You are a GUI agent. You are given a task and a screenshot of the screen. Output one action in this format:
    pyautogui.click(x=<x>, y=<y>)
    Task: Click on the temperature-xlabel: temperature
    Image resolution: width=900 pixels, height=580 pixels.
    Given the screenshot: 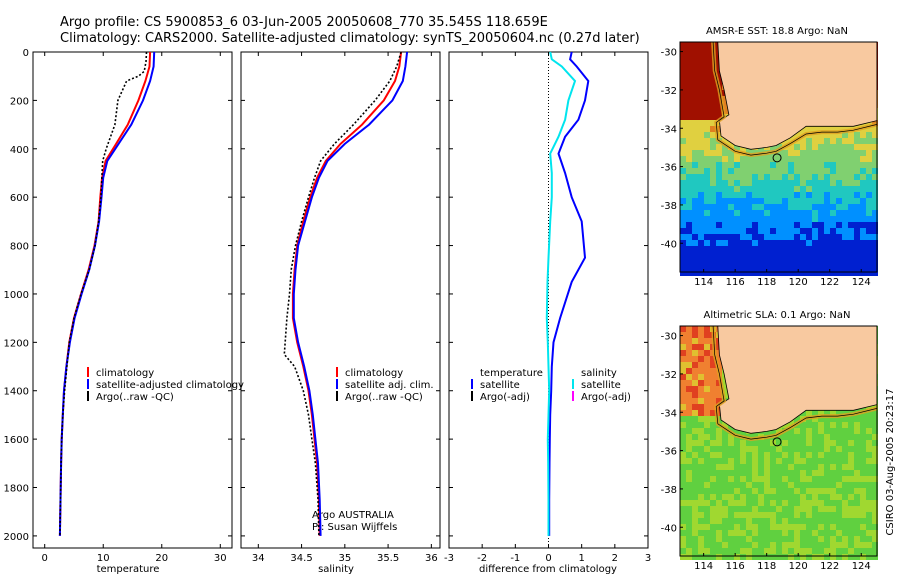 What is the action you would take?
    pyautogui.click(x=128, y=569)
    